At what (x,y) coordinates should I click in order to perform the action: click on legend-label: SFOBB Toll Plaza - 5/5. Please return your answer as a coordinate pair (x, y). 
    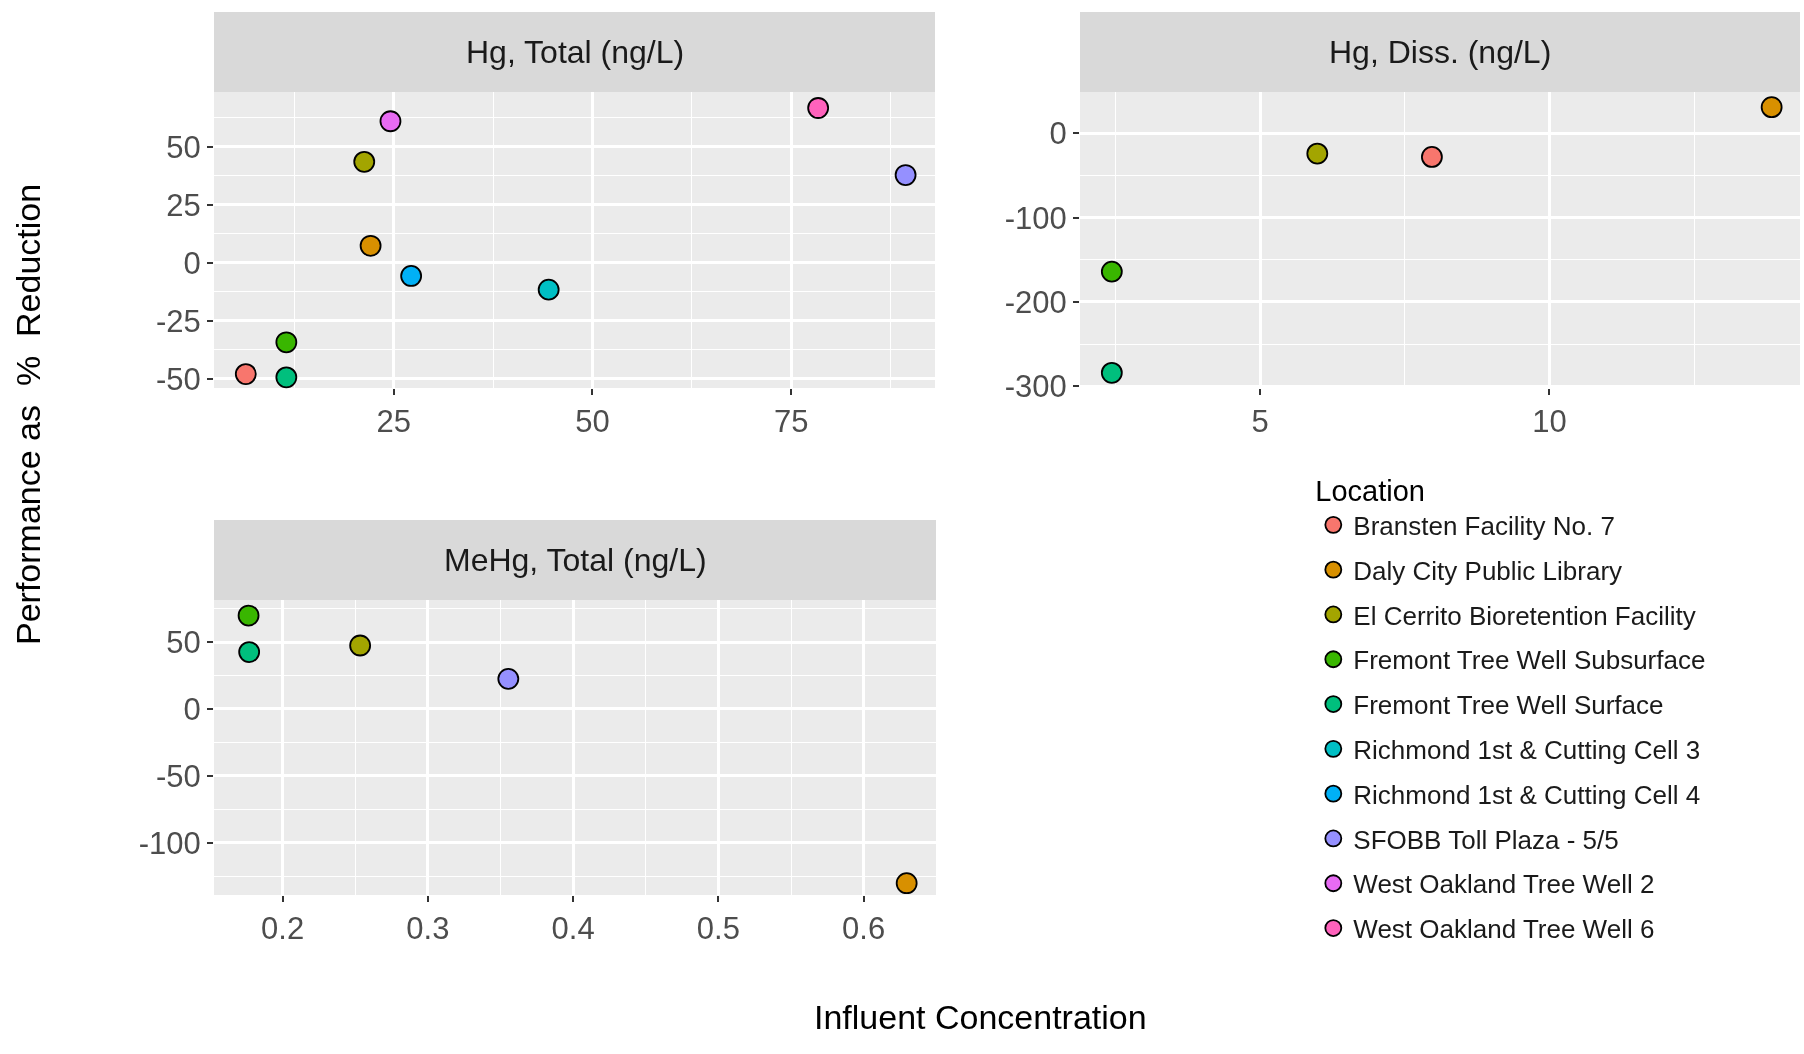
    Looking at the image, I should click on (1486, 839).